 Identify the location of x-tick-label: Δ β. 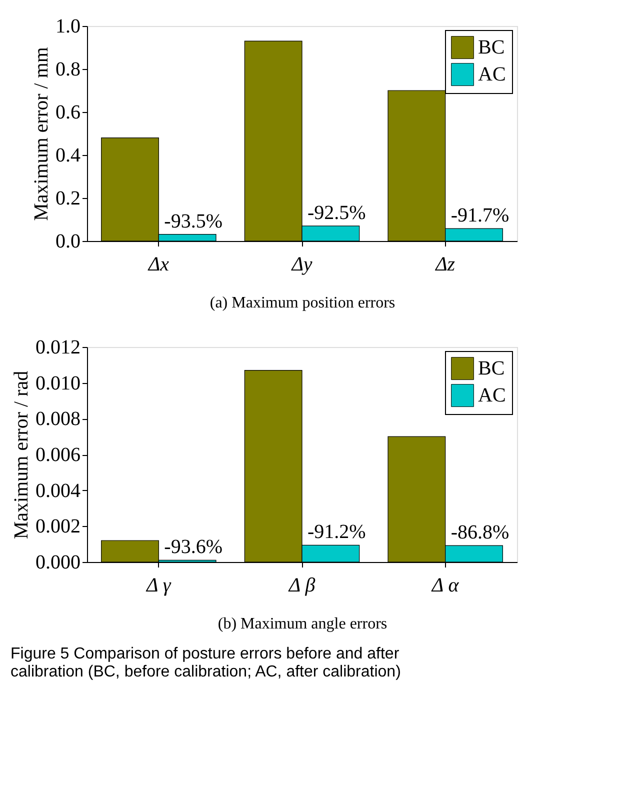
(302, 585).